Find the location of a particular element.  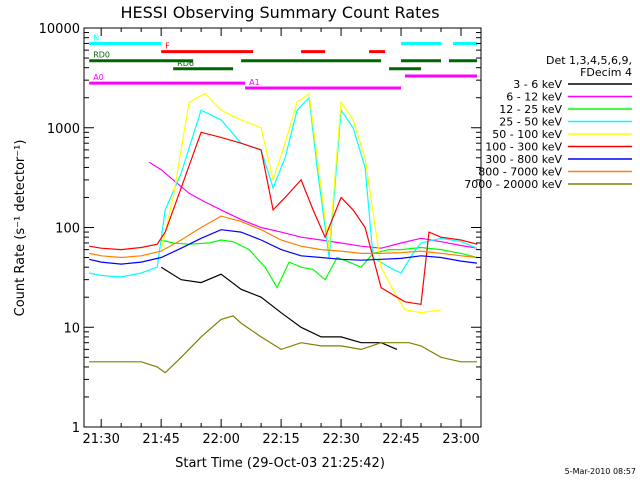

x-tick-label: 22:45 is located at coordinates (400, 439).